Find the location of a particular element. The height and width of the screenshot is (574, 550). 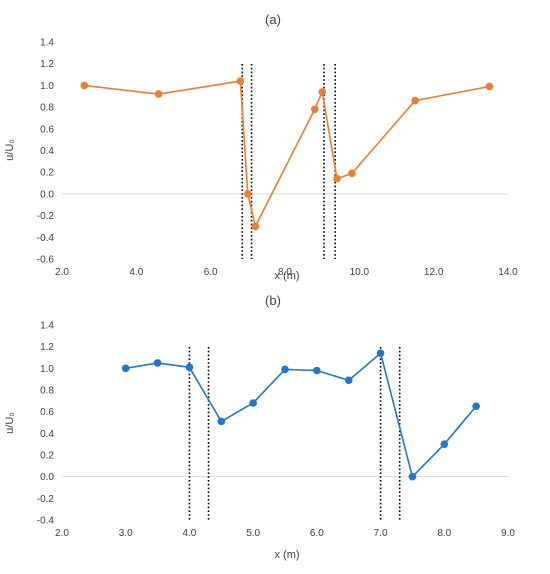

chart-a-x-tick-labels: 2.0 4.0 6.0 8.0 10.0 12.0 14.0 is located at coordinates (286, 272).